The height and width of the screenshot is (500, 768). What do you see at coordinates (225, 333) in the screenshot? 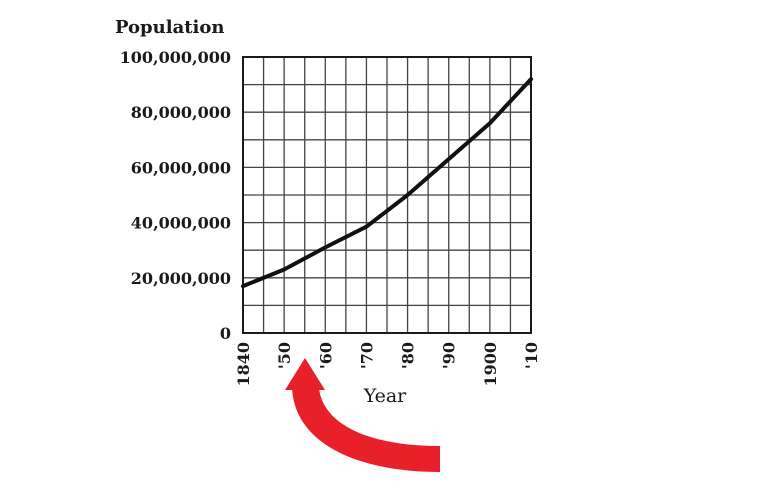
I see `y-tick-label: 0` at bounding box center [225, 333].